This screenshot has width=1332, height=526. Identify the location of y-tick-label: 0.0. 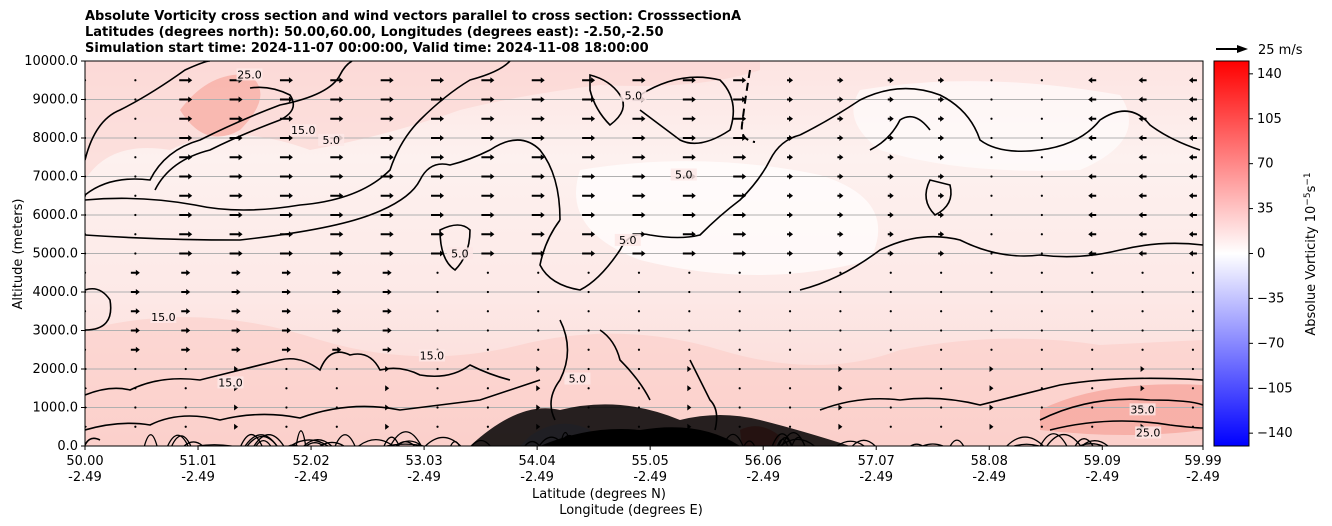
(67, 446).